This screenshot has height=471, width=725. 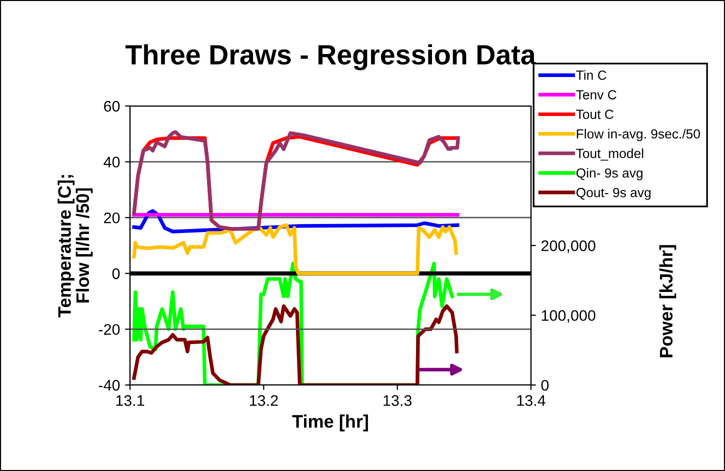 What do you see at coordinates (130, 400) in the screenshot?
I see `x-tick-label: 13.1` at bounding box center [130, 400].